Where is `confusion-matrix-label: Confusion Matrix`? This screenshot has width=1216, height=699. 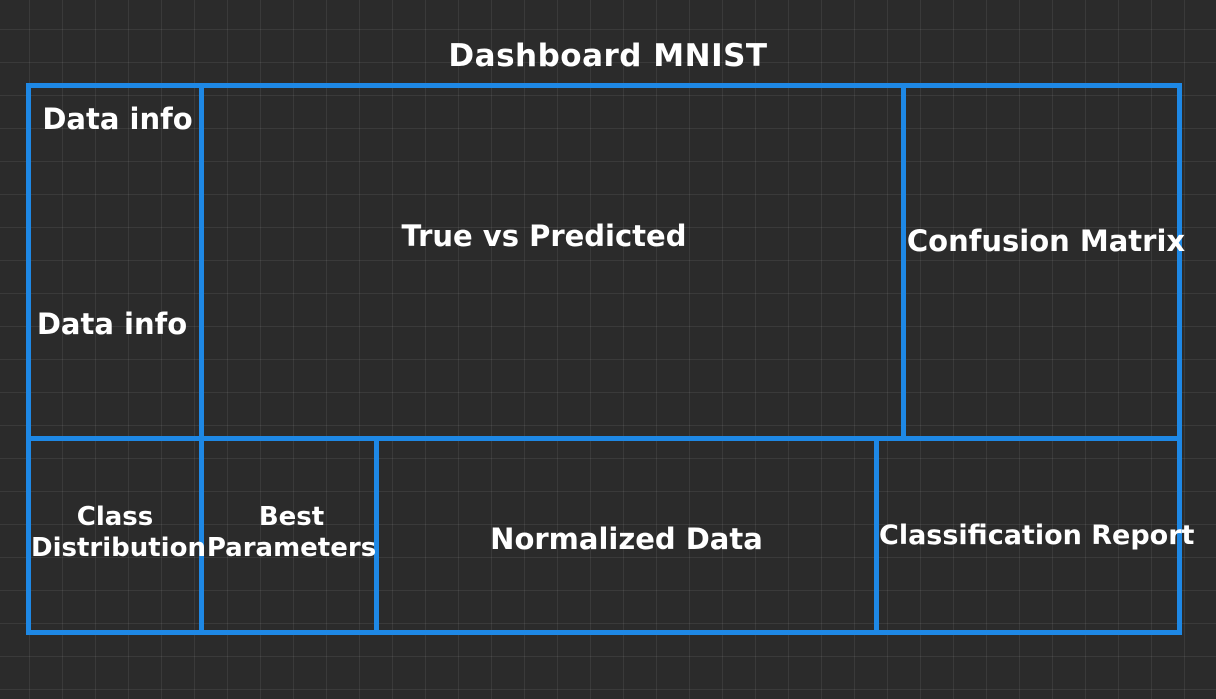
confusion-matrix-label: Confusion Matrix is located at coordinates (1046, 241).